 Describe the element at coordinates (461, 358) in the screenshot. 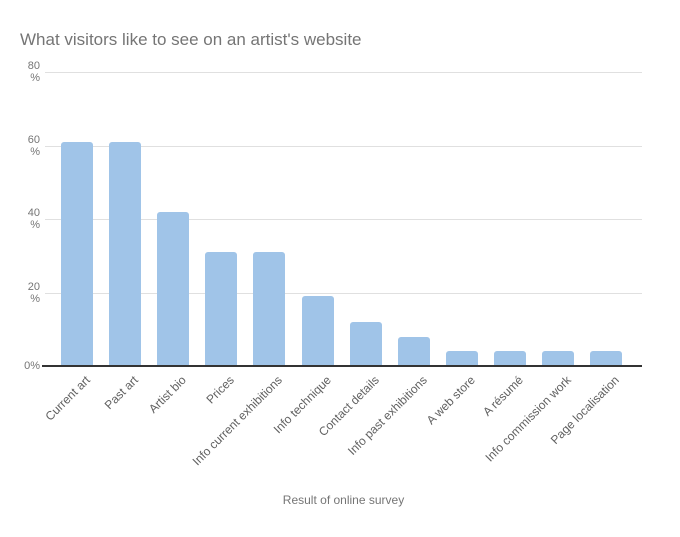

I see `bar-a-web-store` at that location.